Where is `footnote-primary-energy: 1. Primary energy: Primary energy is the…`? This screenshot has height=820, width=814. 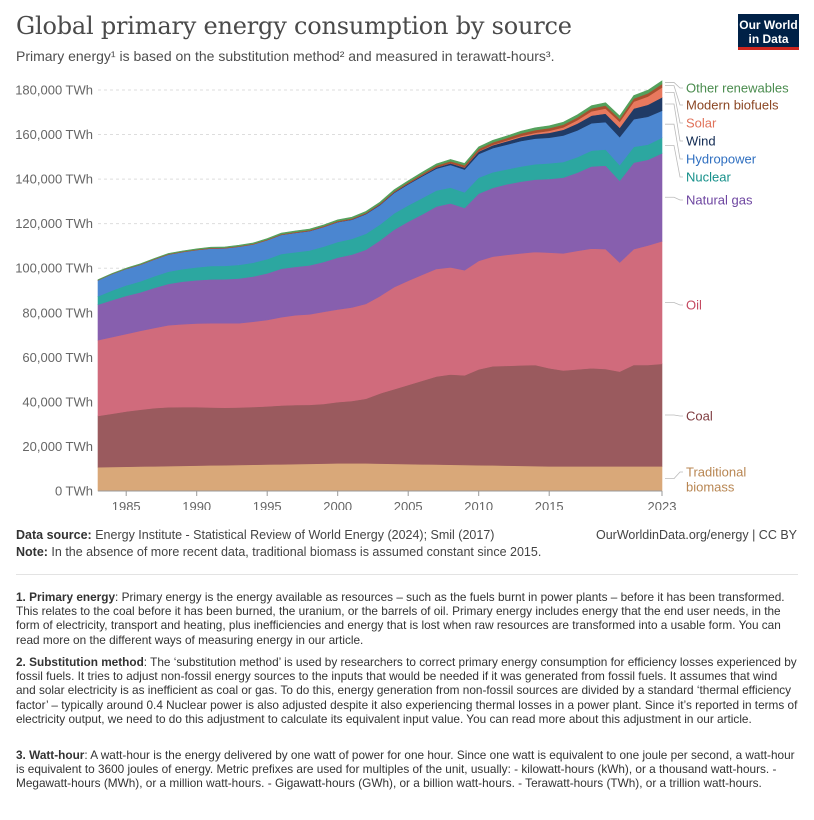 footnote-primary-energy: 1. Primary energy: Primary energy is the… is located at coordinates (408, 618).